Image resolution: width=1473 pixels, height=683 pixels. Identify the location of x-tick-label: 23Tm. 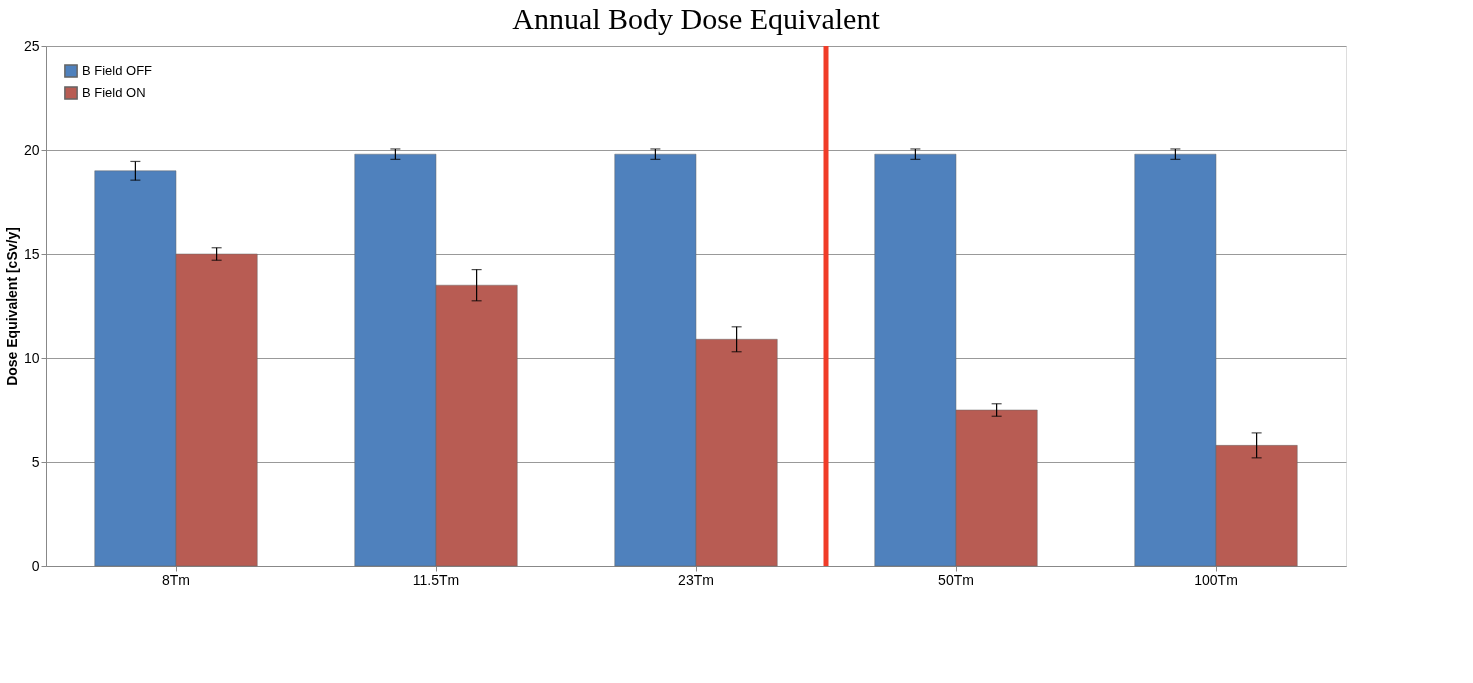
(696, 579).